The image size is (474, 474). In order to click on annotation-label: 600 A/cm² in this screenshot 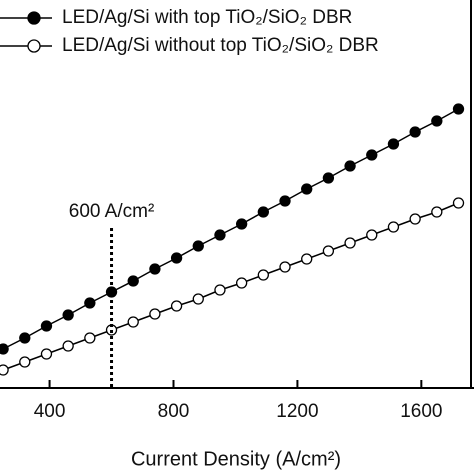, I will do `click(112, 211)`.